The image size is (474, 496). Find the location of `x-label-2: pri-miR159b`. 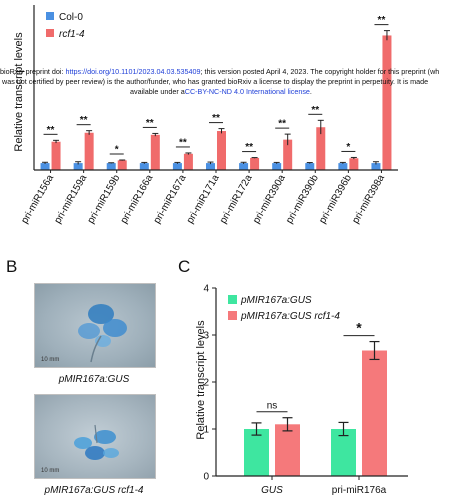

x-label-2: pri-miR159b is located at coordinates (104, 199).